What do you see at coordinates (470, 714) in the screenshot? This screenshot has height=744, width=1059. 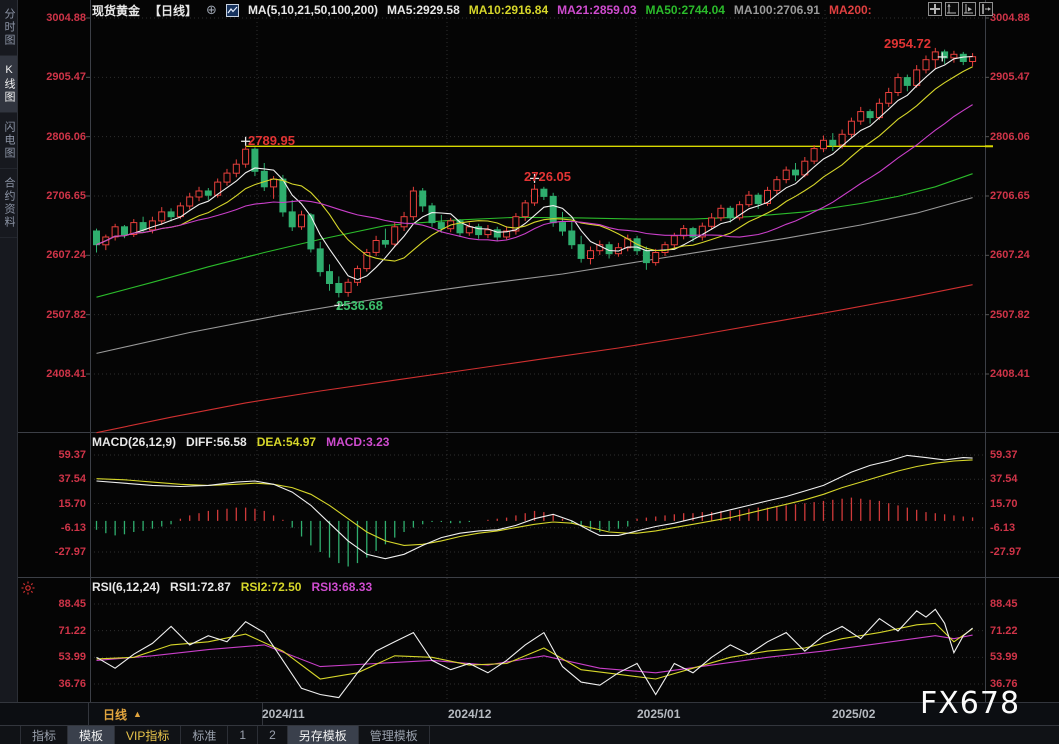 I see `date-label: 2024/12` at bounding box center [470, 714].